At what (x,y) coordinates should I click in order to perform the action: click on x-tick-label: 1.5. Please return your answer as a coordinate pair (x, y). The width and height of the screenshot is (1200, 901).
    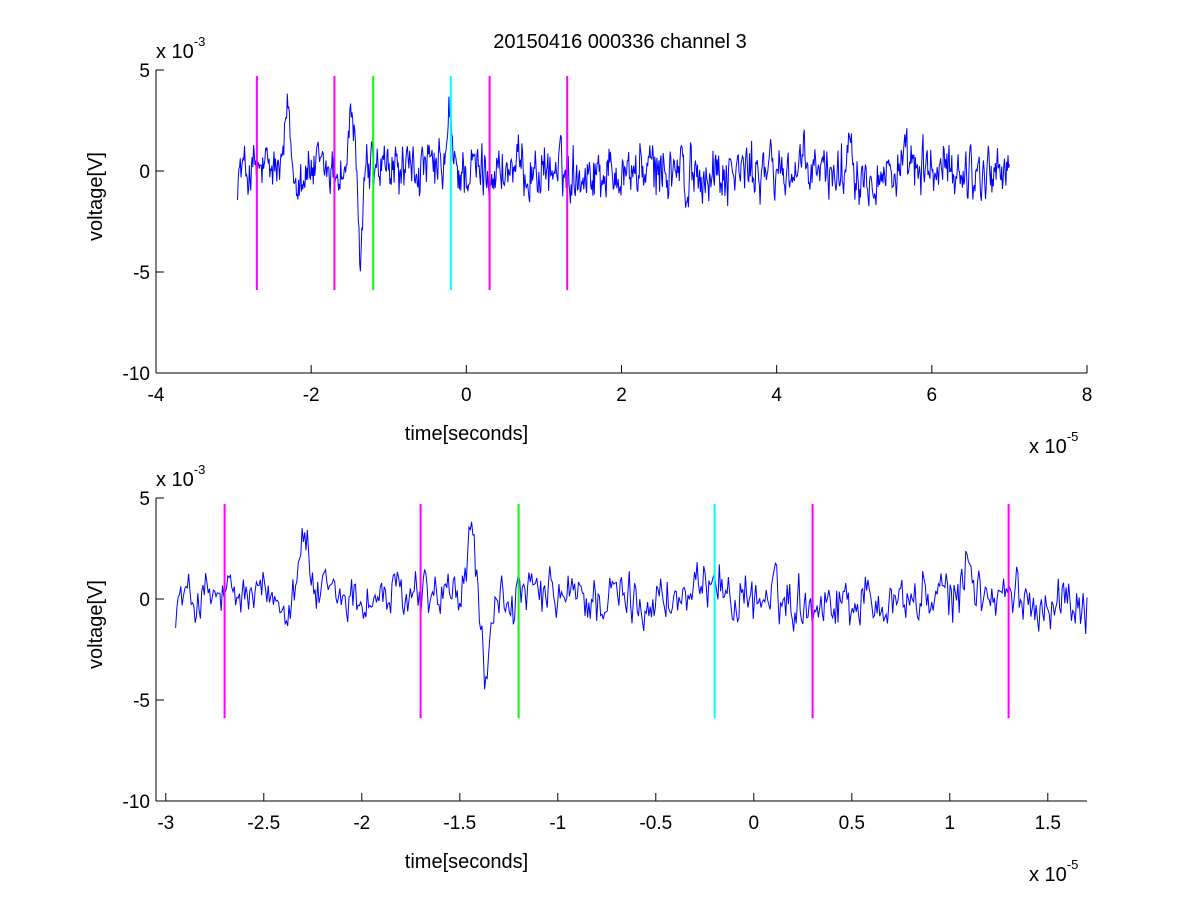
    Looking at the image, I should click on (1048, 823).